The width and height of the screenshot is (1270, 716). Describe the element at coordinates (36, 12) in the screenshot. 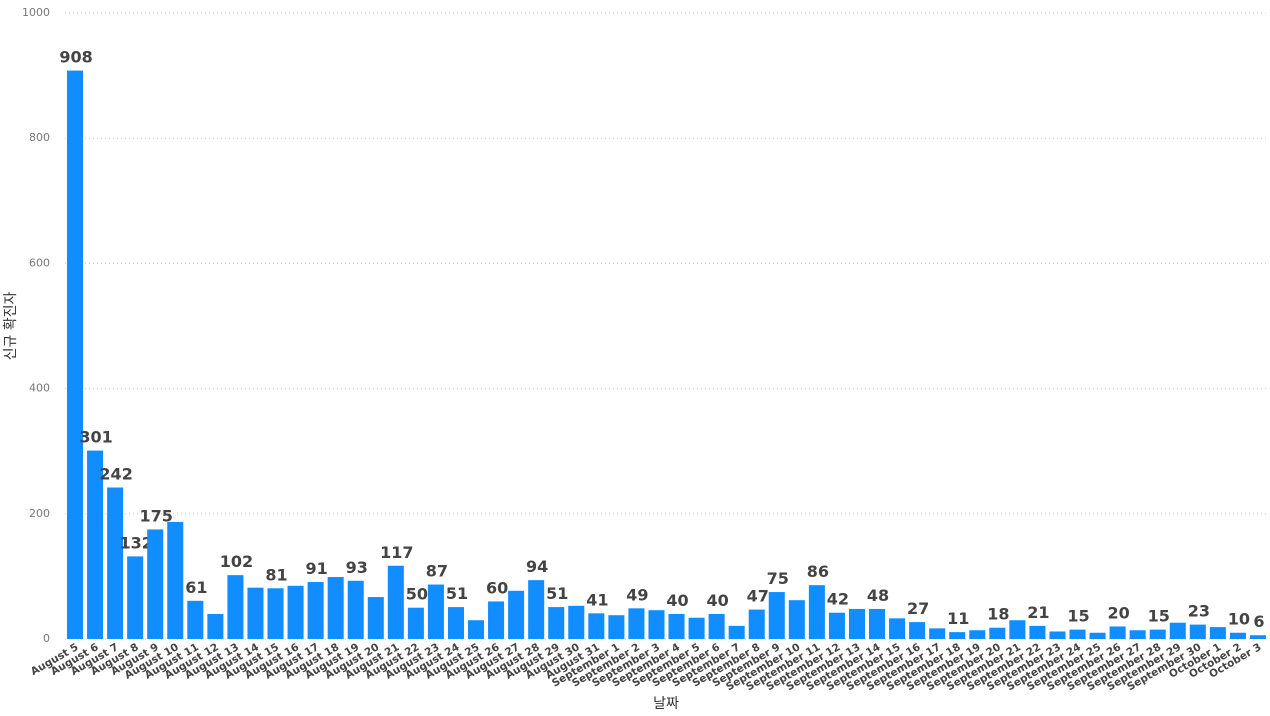

I see `y-tick-label: 1000` at that location.